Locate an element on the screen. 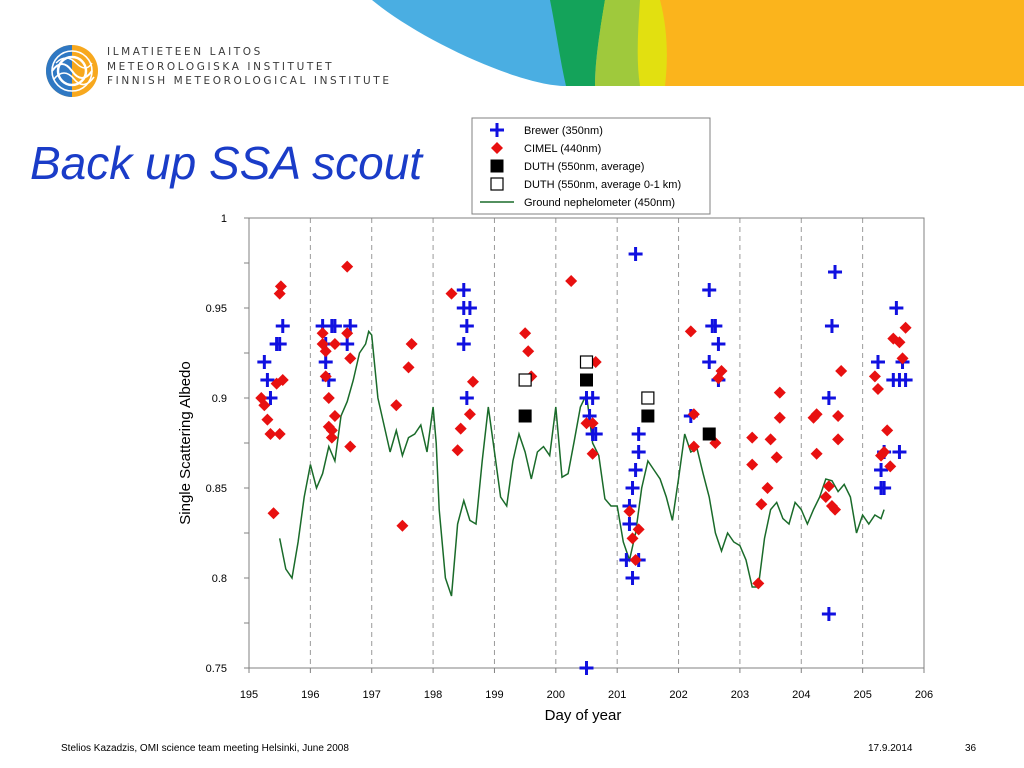 Image resolution: width=1024 pixels, height=768 pixels. legend-label: DUTH (550nm, average 0-1 km) is located at coordinates (602, 185).